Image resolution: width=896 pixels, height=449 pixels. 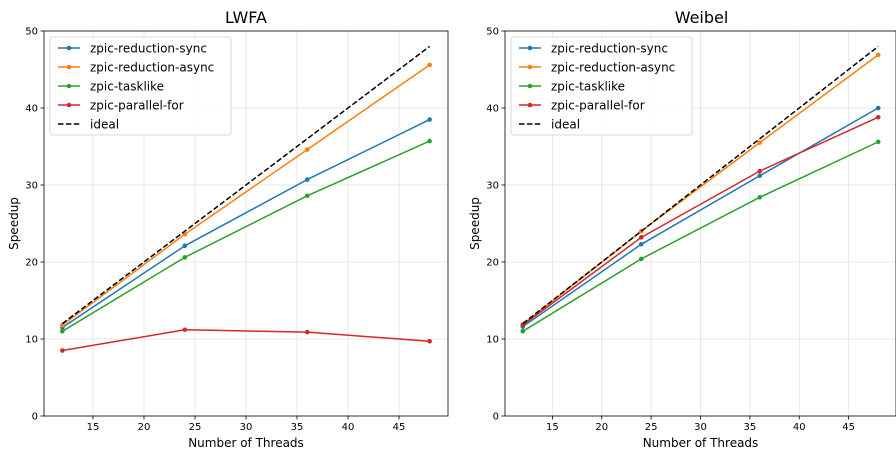 I want to click on chart-title: LWFA, so click(x=246, y=17).